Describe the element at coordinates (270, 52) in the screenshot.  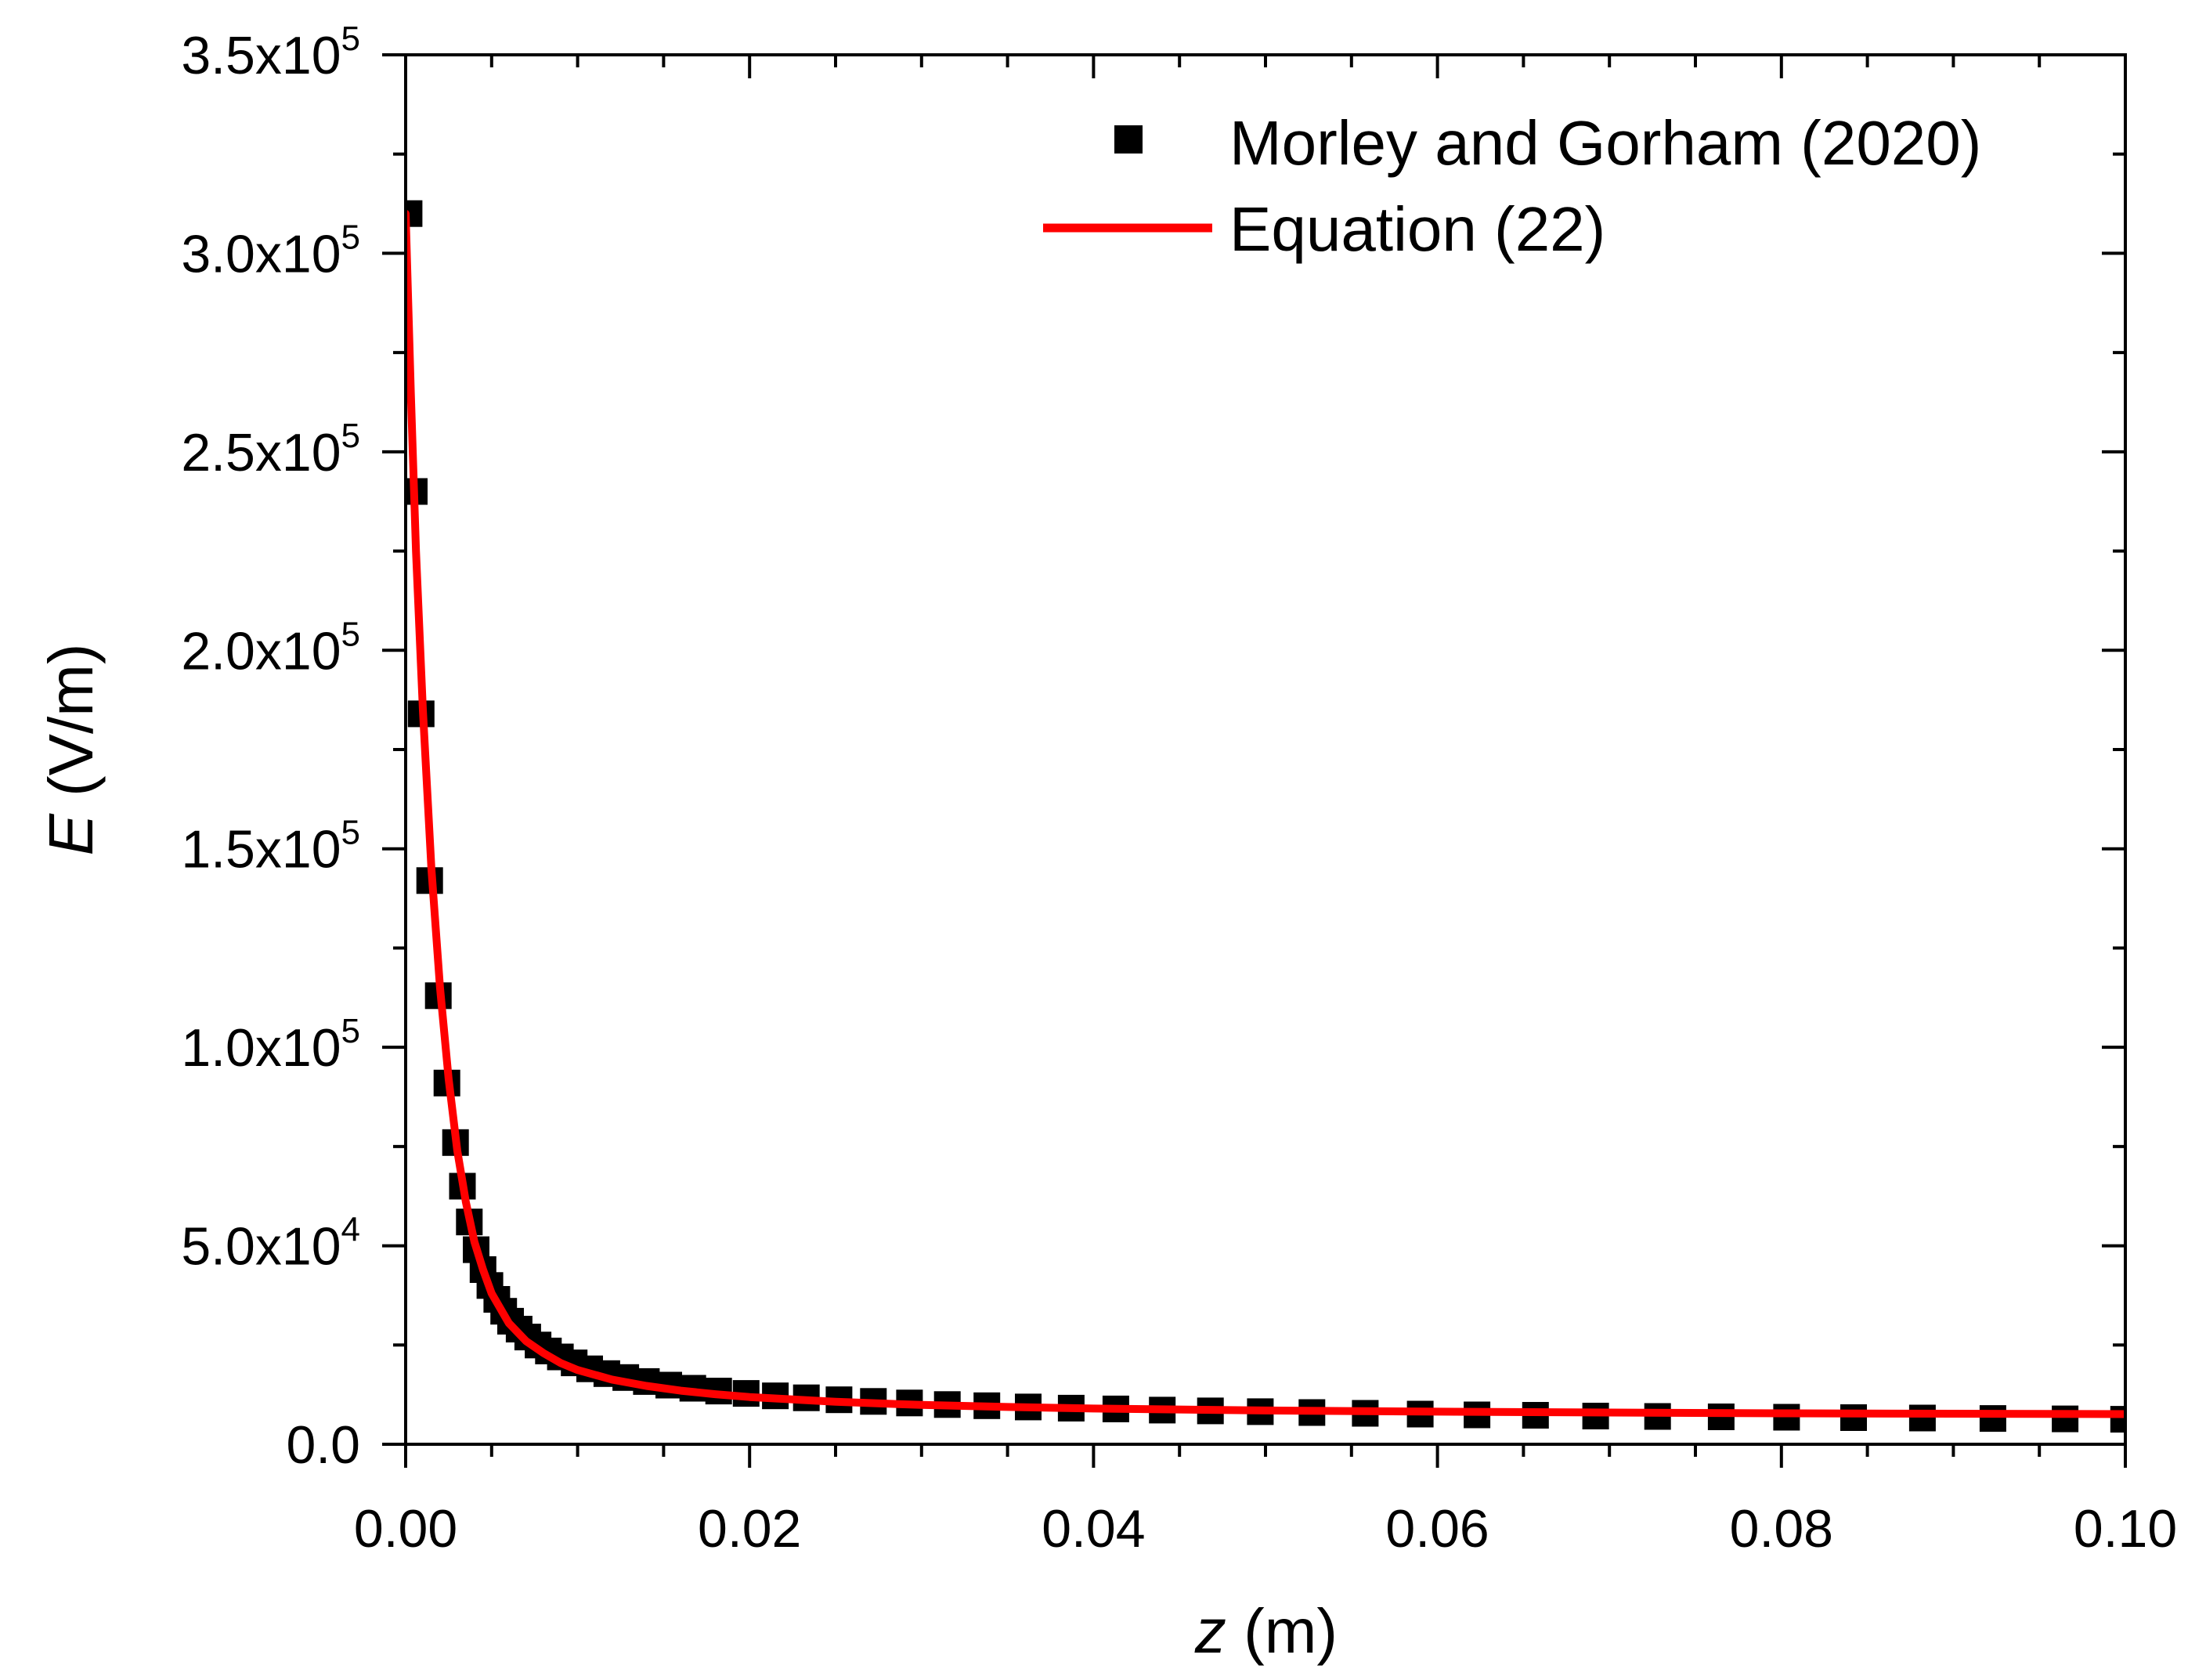
I see `y-tick-label: 3.5x10⁵` at that location.